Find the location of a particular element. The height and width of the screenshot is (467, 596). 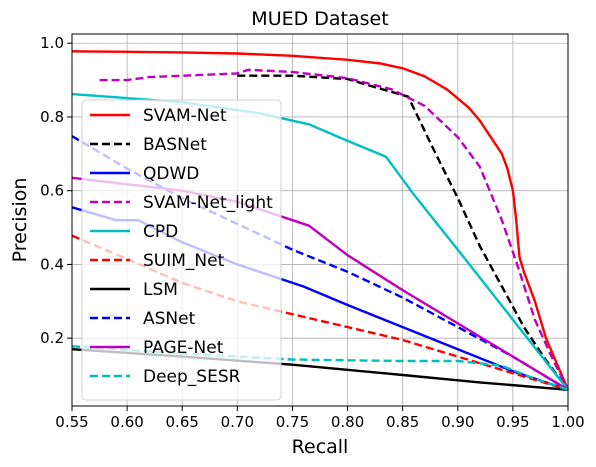

x-tick-label: 0.60 is located at coordinates (126, 422).